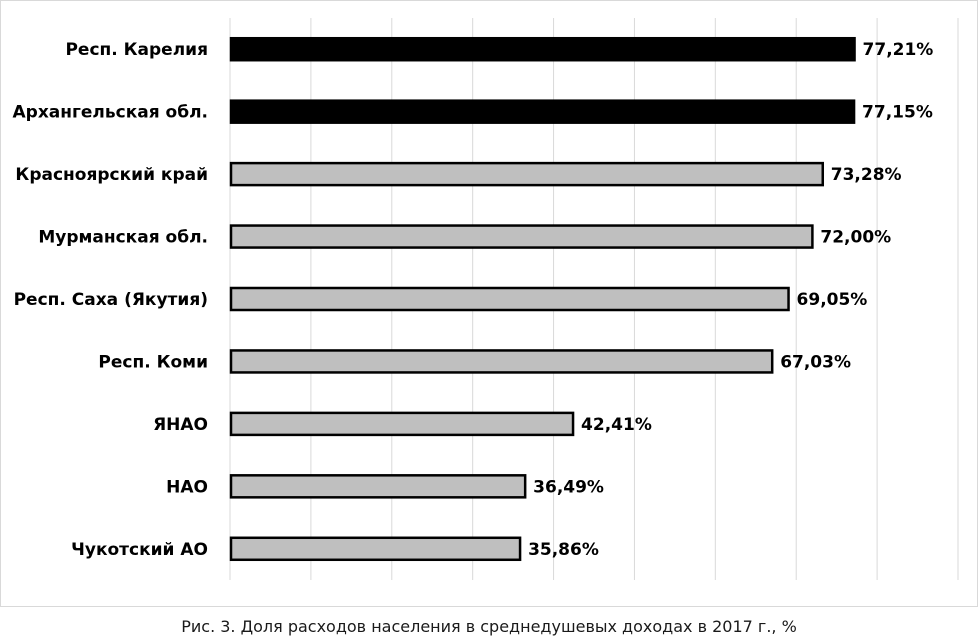 The image size is (978, 637). Describe the element at coordinates (616, 425) in the screenshot. I see `data-label: 42,41%` at that location.